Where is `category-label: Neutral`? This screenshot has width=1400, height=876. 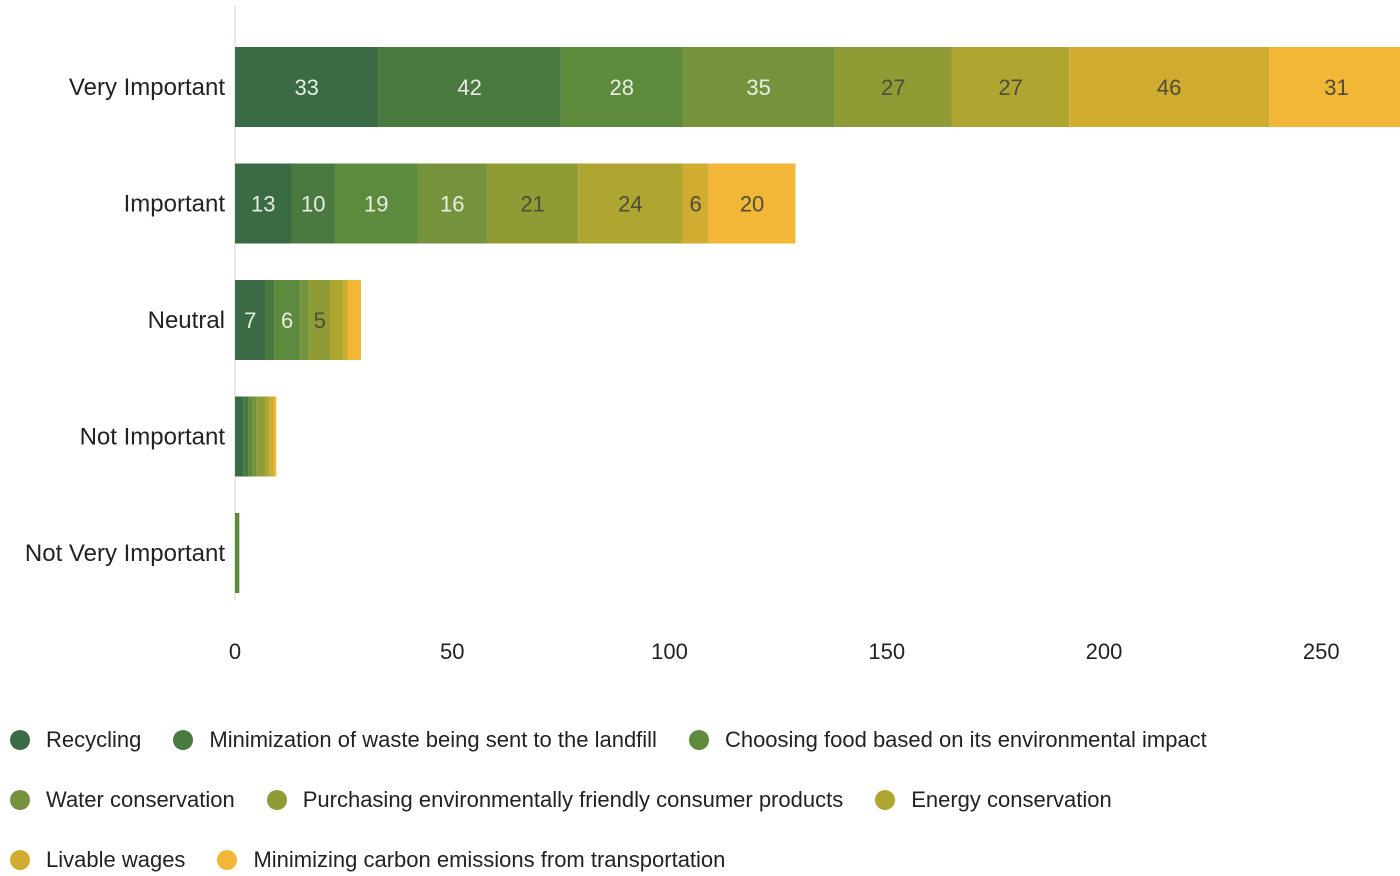 category-label: Neutral is located at coordinates (186, 320).